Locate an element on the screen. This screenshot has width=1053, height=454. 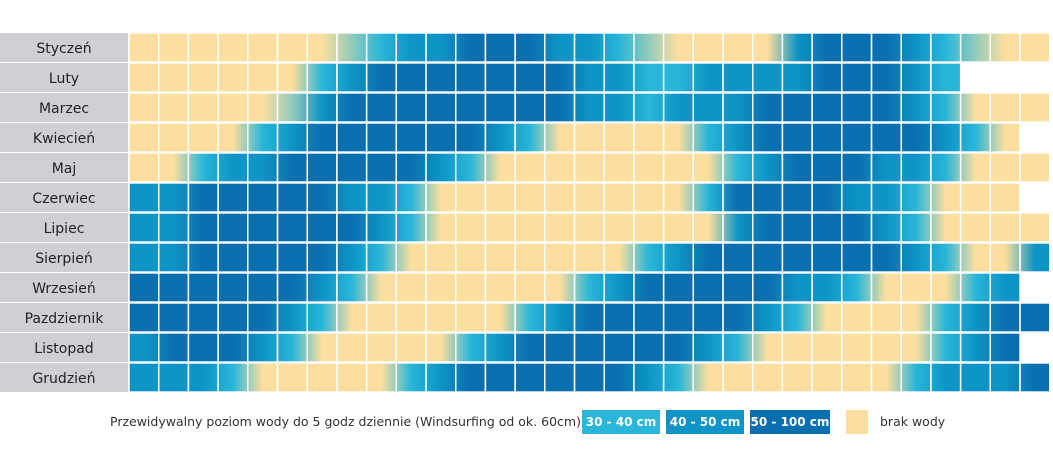
month-label: Grudzień is located at coordinates (63, 379).